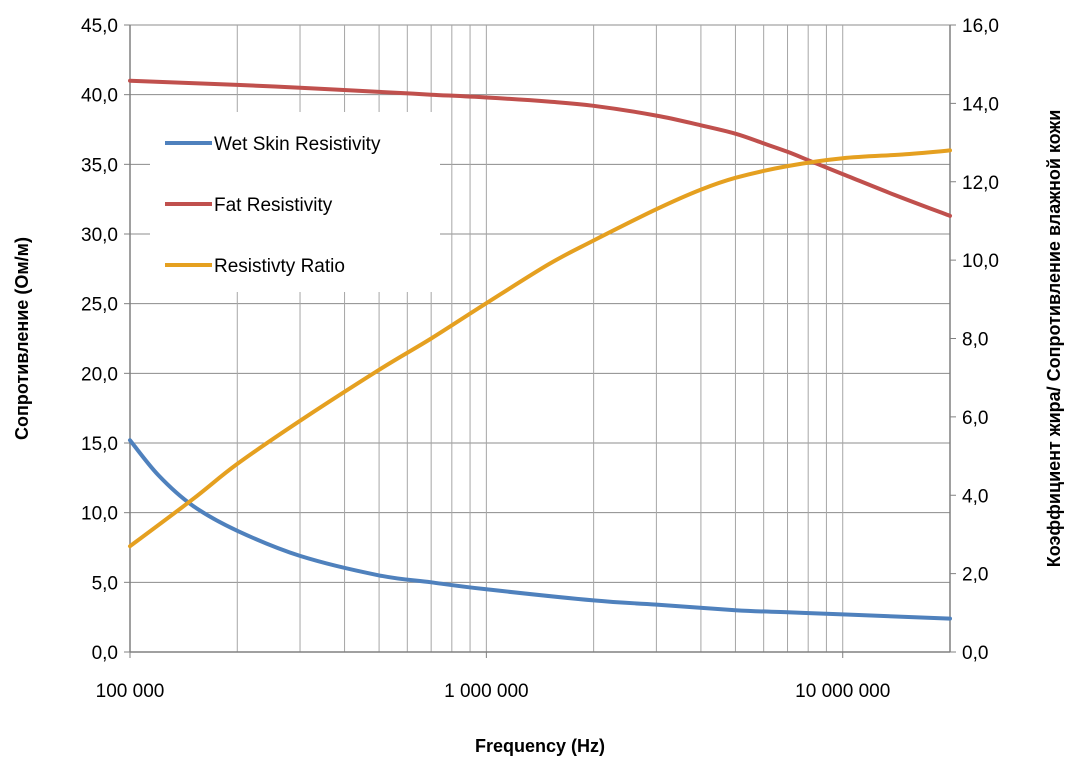  What do you see at coordinates (486, 691) in the screenshot?
I see `x-tick-label: 1 000 000` at bounding box center [486, 691].